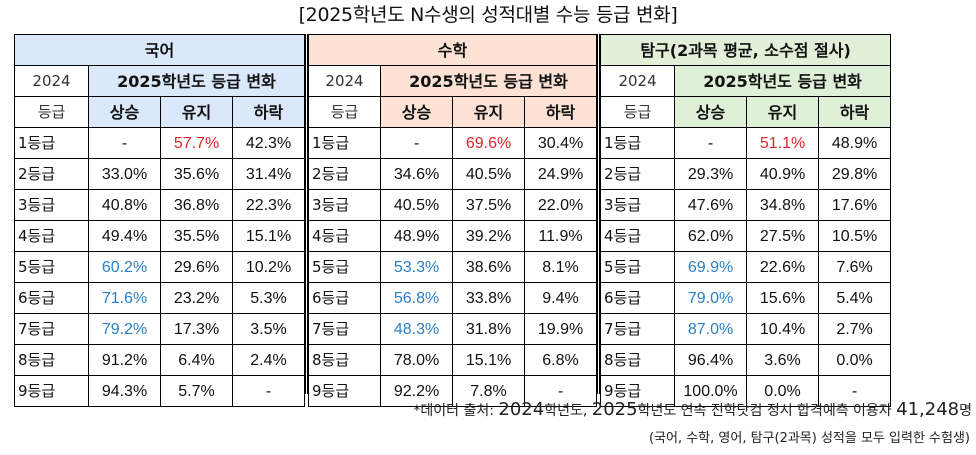 The image size is (976, 455). I want to click on table-row: 2등급 34.6% 40.5% 24.9%, so click(453, 174).